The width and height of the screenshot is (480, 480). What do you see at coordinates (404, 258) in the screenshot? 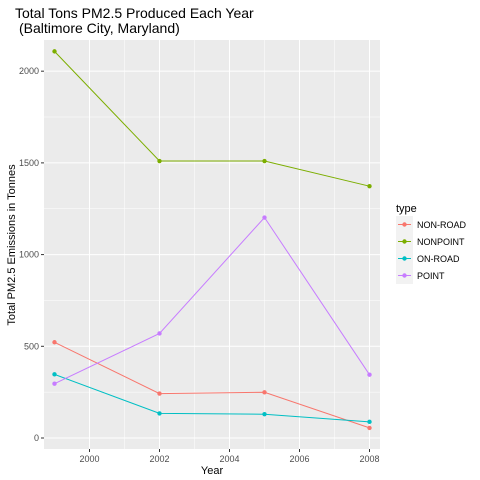
I see `legend-point-on-road` at bounding box center [404, 258].